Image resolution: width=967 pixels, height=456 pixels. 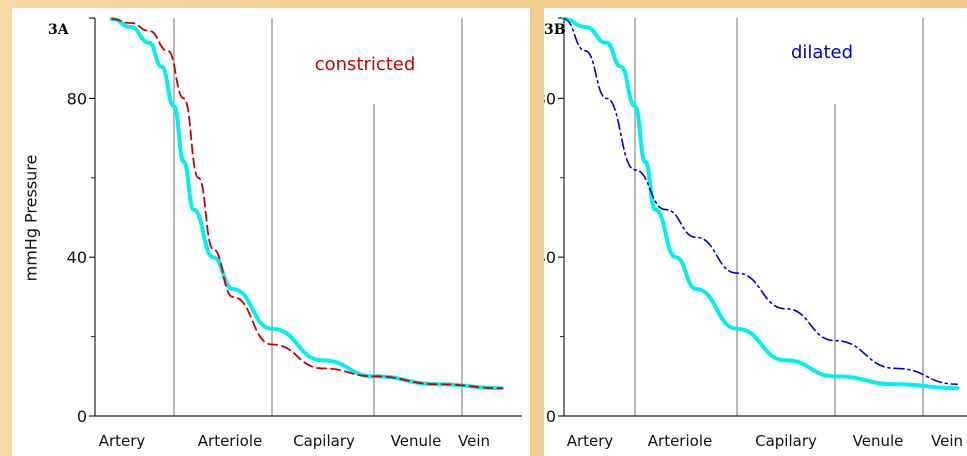 What do you see at coordinates (555, 30) in the screenshot?
I see `panel-label: 3B` at bounding box center [555, 30].